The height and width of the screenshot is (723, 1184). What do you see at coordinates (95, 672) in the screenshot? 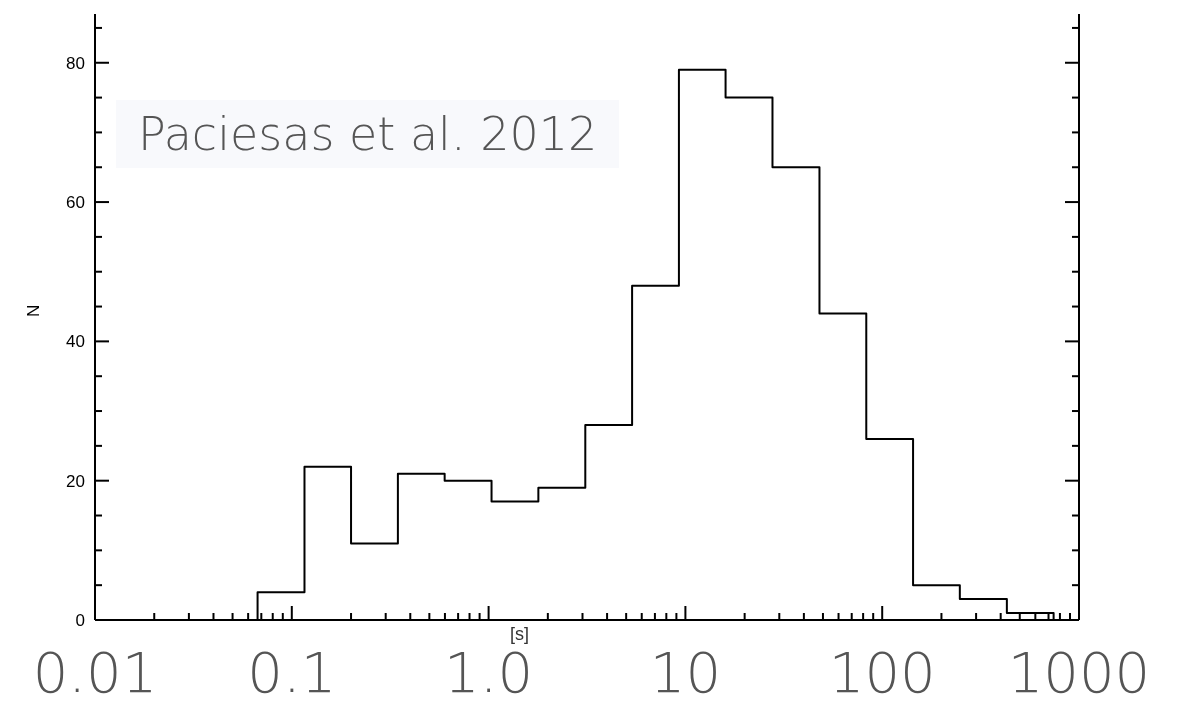
I see `x-tick-label: 0.01` at bounding box center [95, 672].